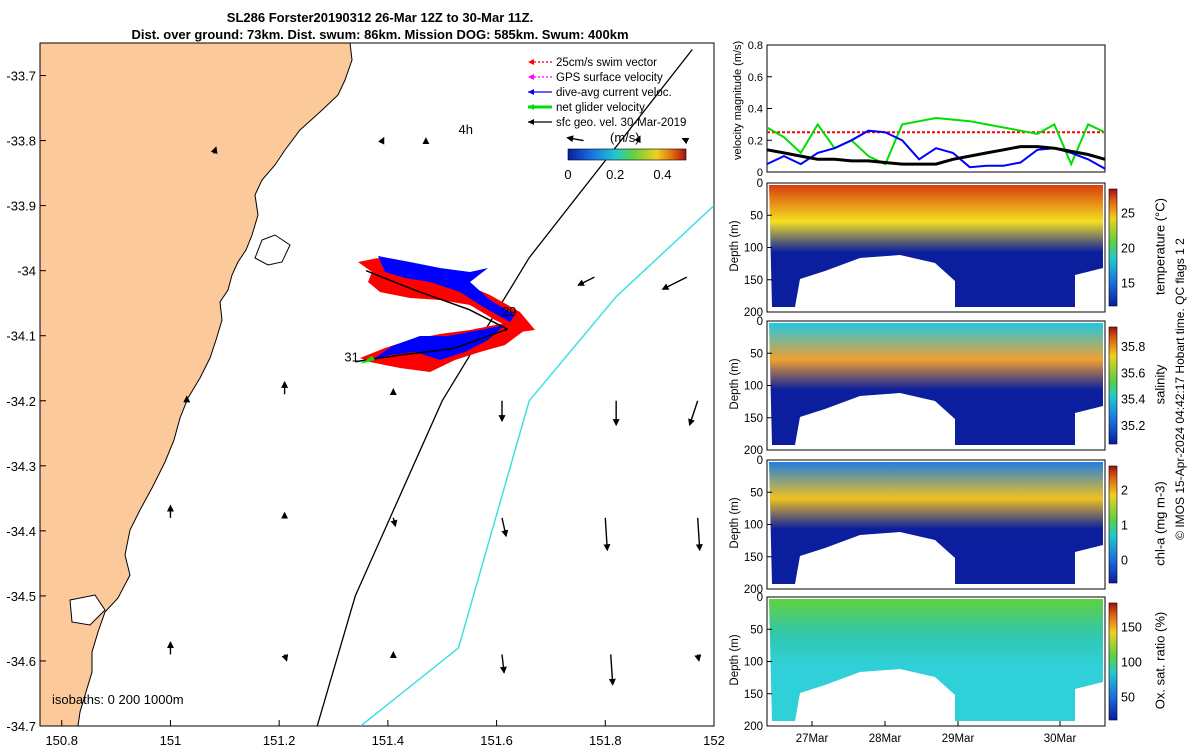  What do you see at coordinates (466, 129) in the screenshot?
I see `map-annotation-0: 4h` at bounding box center [466, 129].